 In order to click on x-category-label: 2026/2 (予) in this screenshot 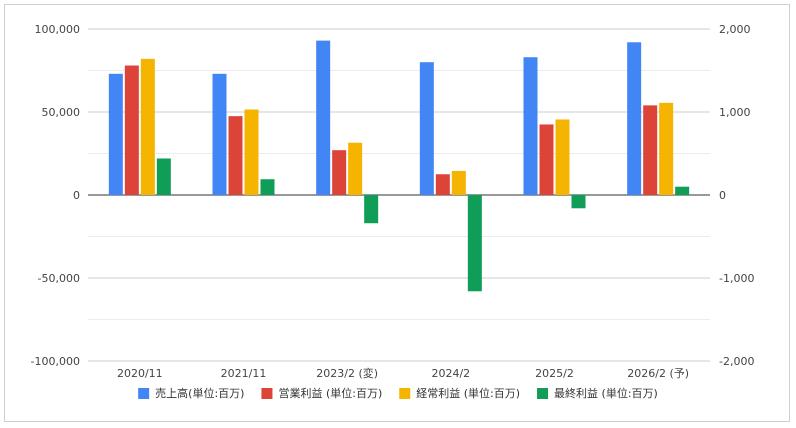, I will do `click(658, 373)`.